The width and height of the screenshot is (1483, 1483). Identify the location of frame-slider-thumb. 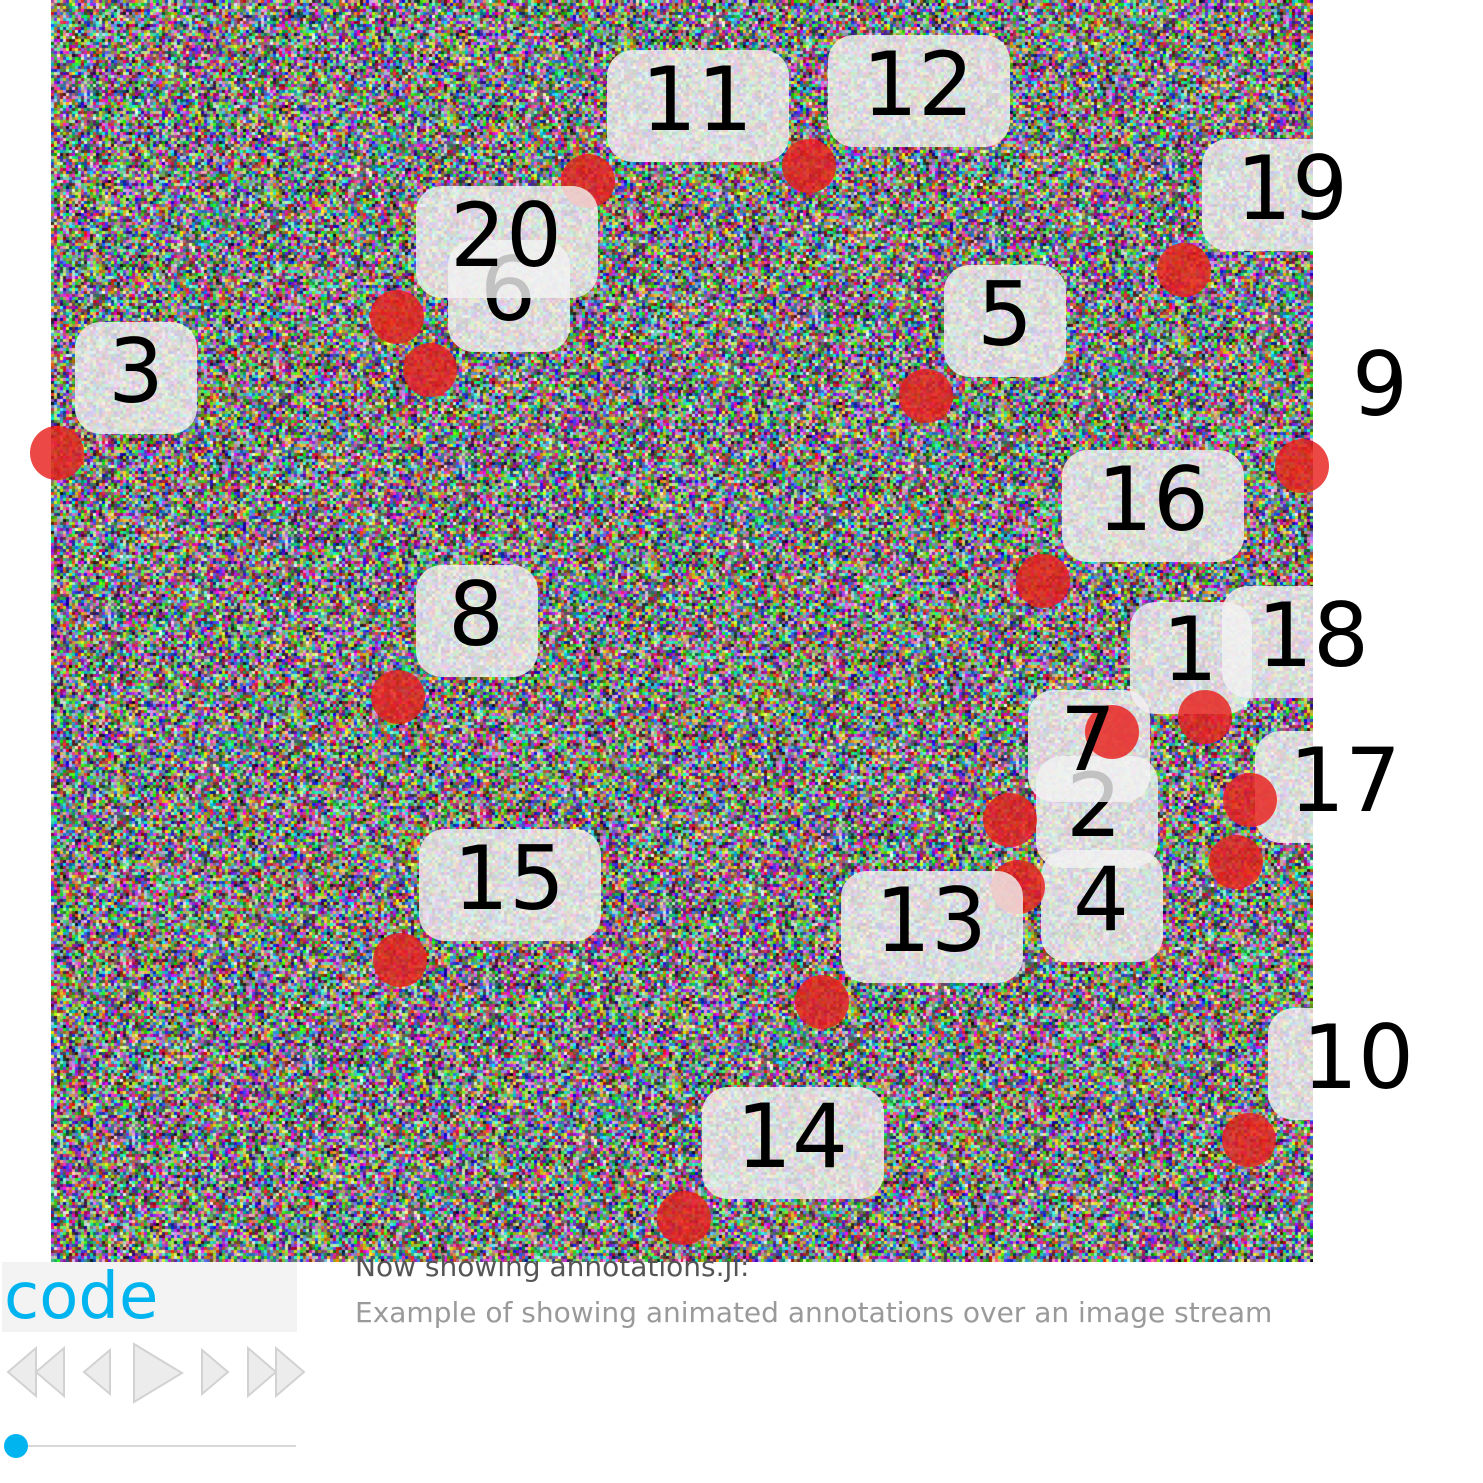
(16, 1446).